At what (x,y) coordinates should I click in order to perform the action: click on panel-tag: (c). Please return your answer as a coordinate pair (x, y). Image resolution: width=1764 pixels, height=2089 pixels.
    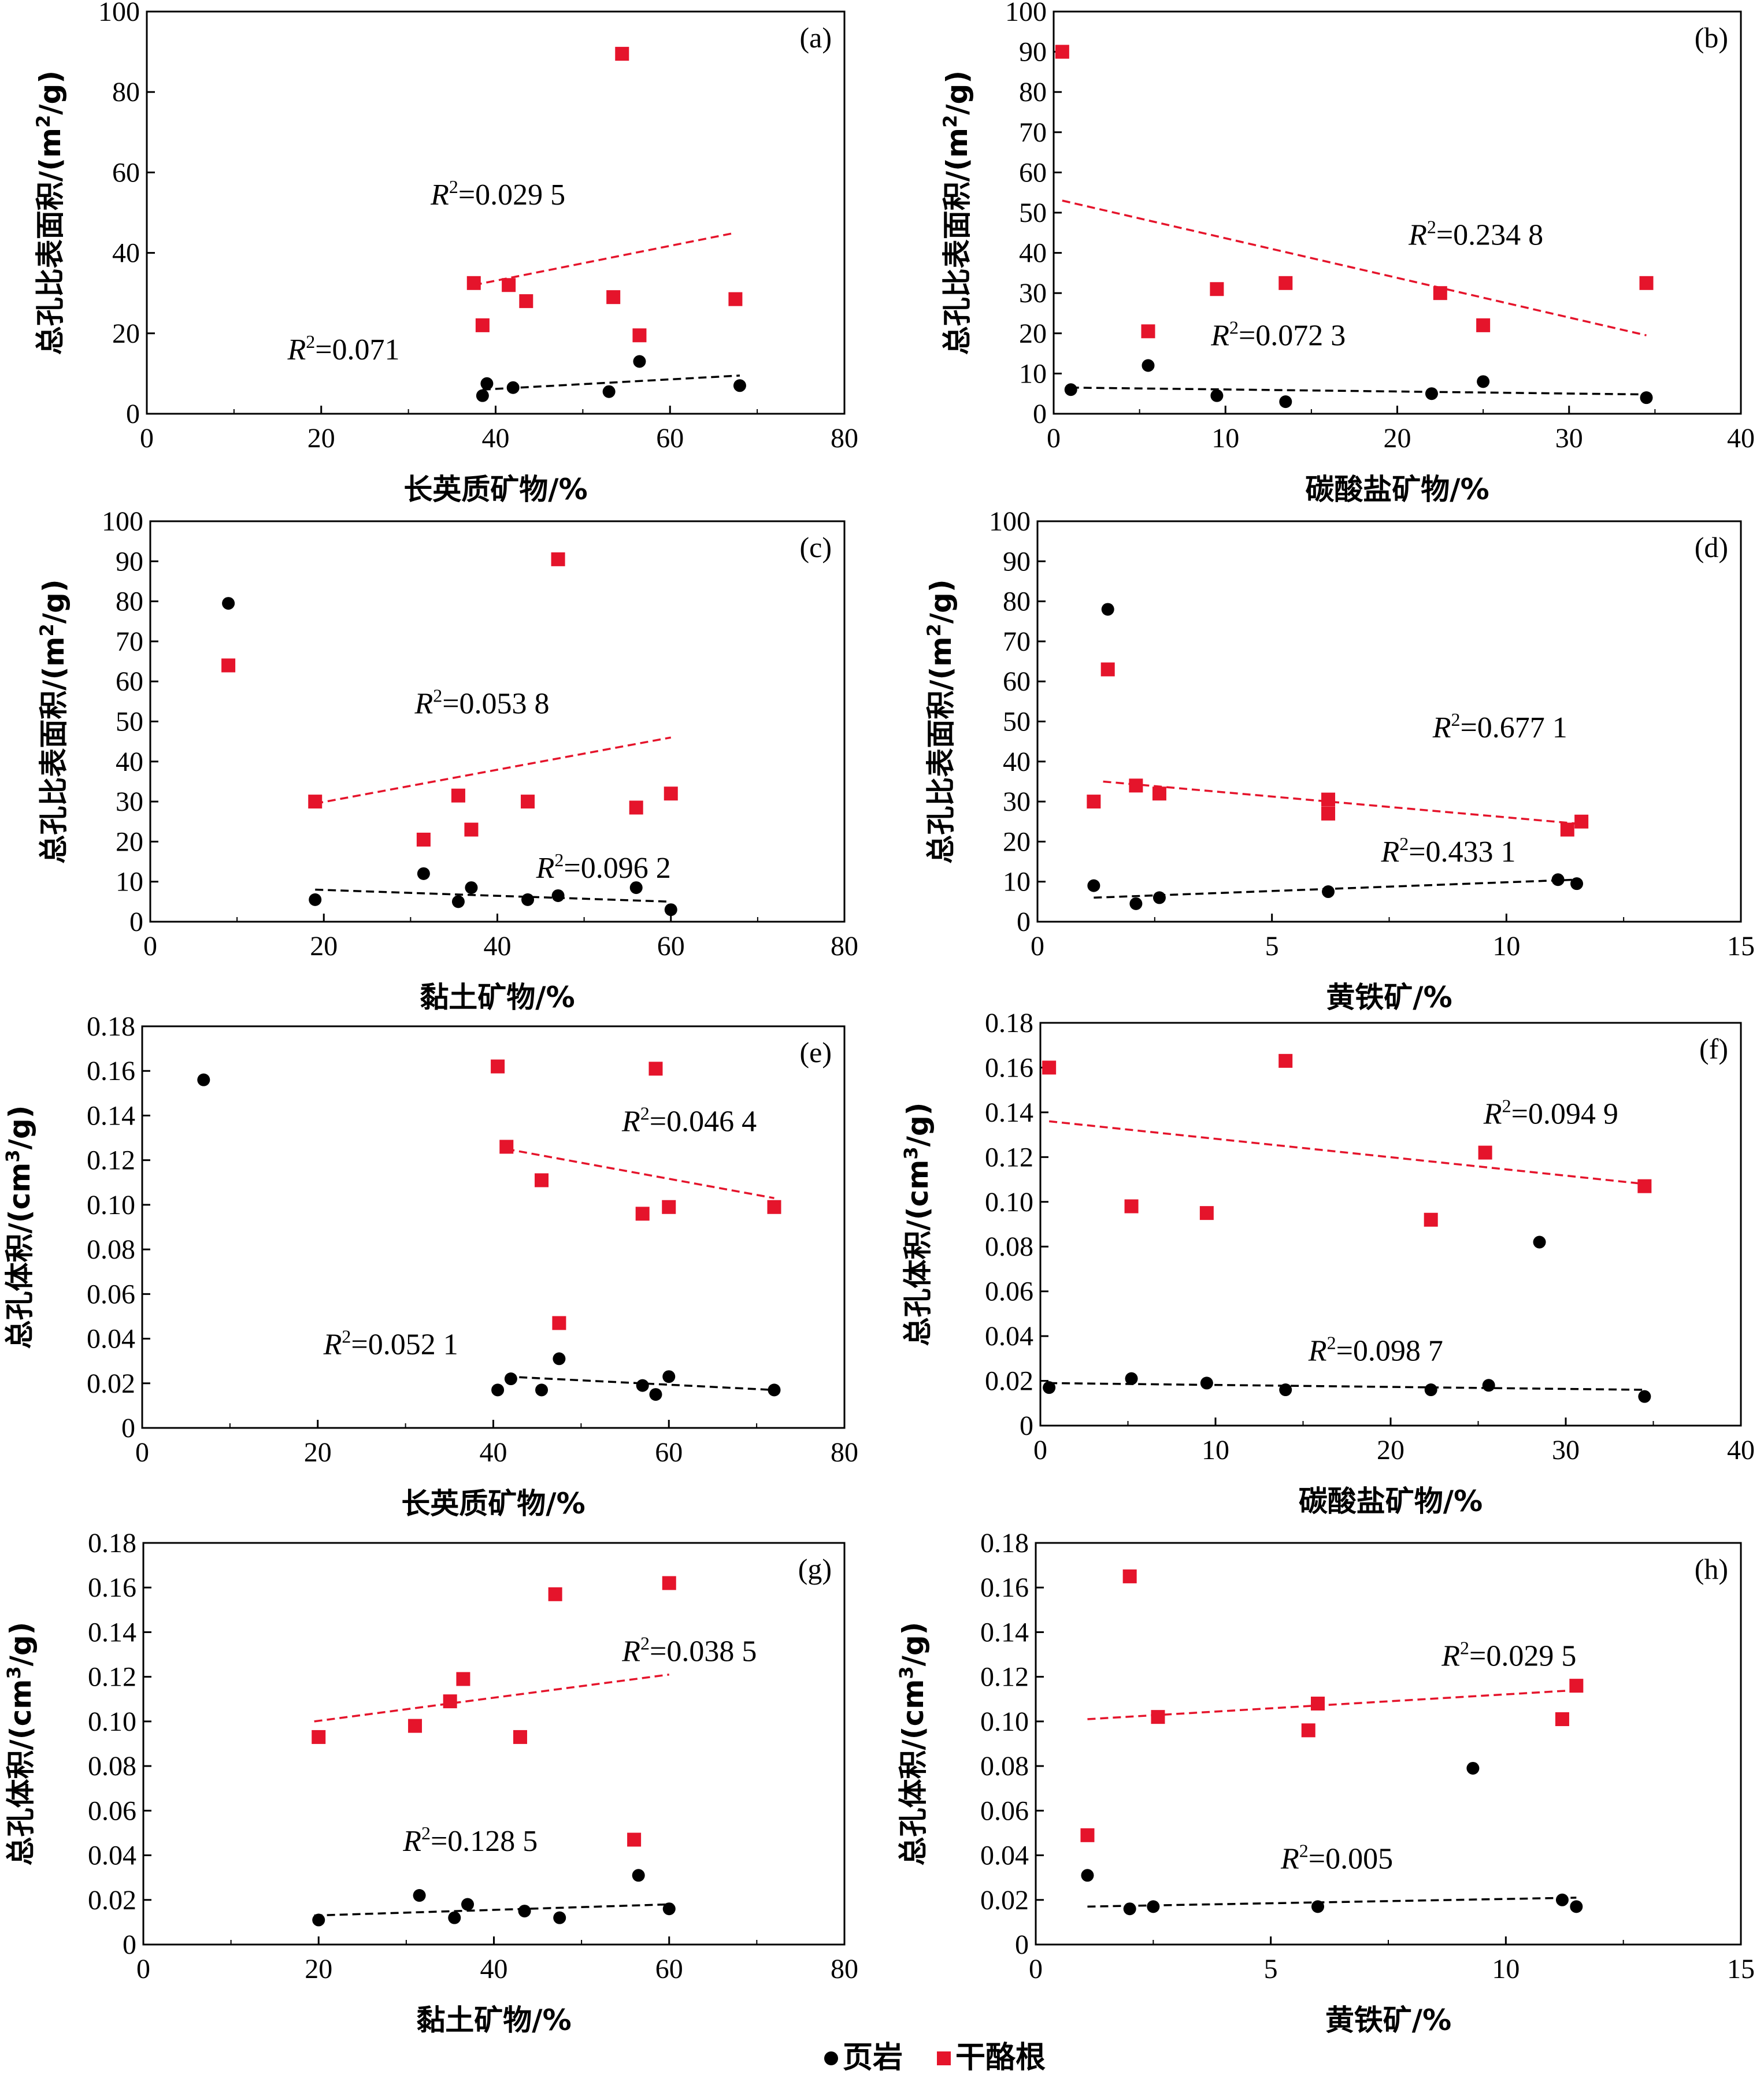
    Looking at the image, I should click on (816, 547).